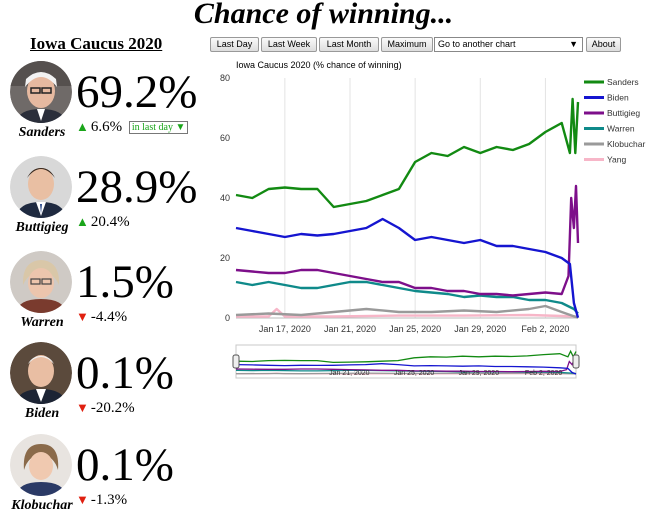 The height and width of the screenshot is (526, 647). Describe the element at coordinates (137, 92) in the screenshot. I see `candidate-pct: 69.2%` at that location.